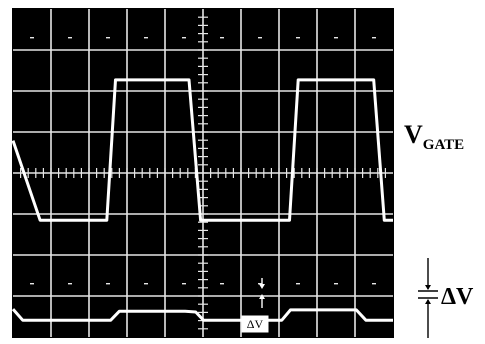  I want to click on inset-label-box, so click(255, 324).